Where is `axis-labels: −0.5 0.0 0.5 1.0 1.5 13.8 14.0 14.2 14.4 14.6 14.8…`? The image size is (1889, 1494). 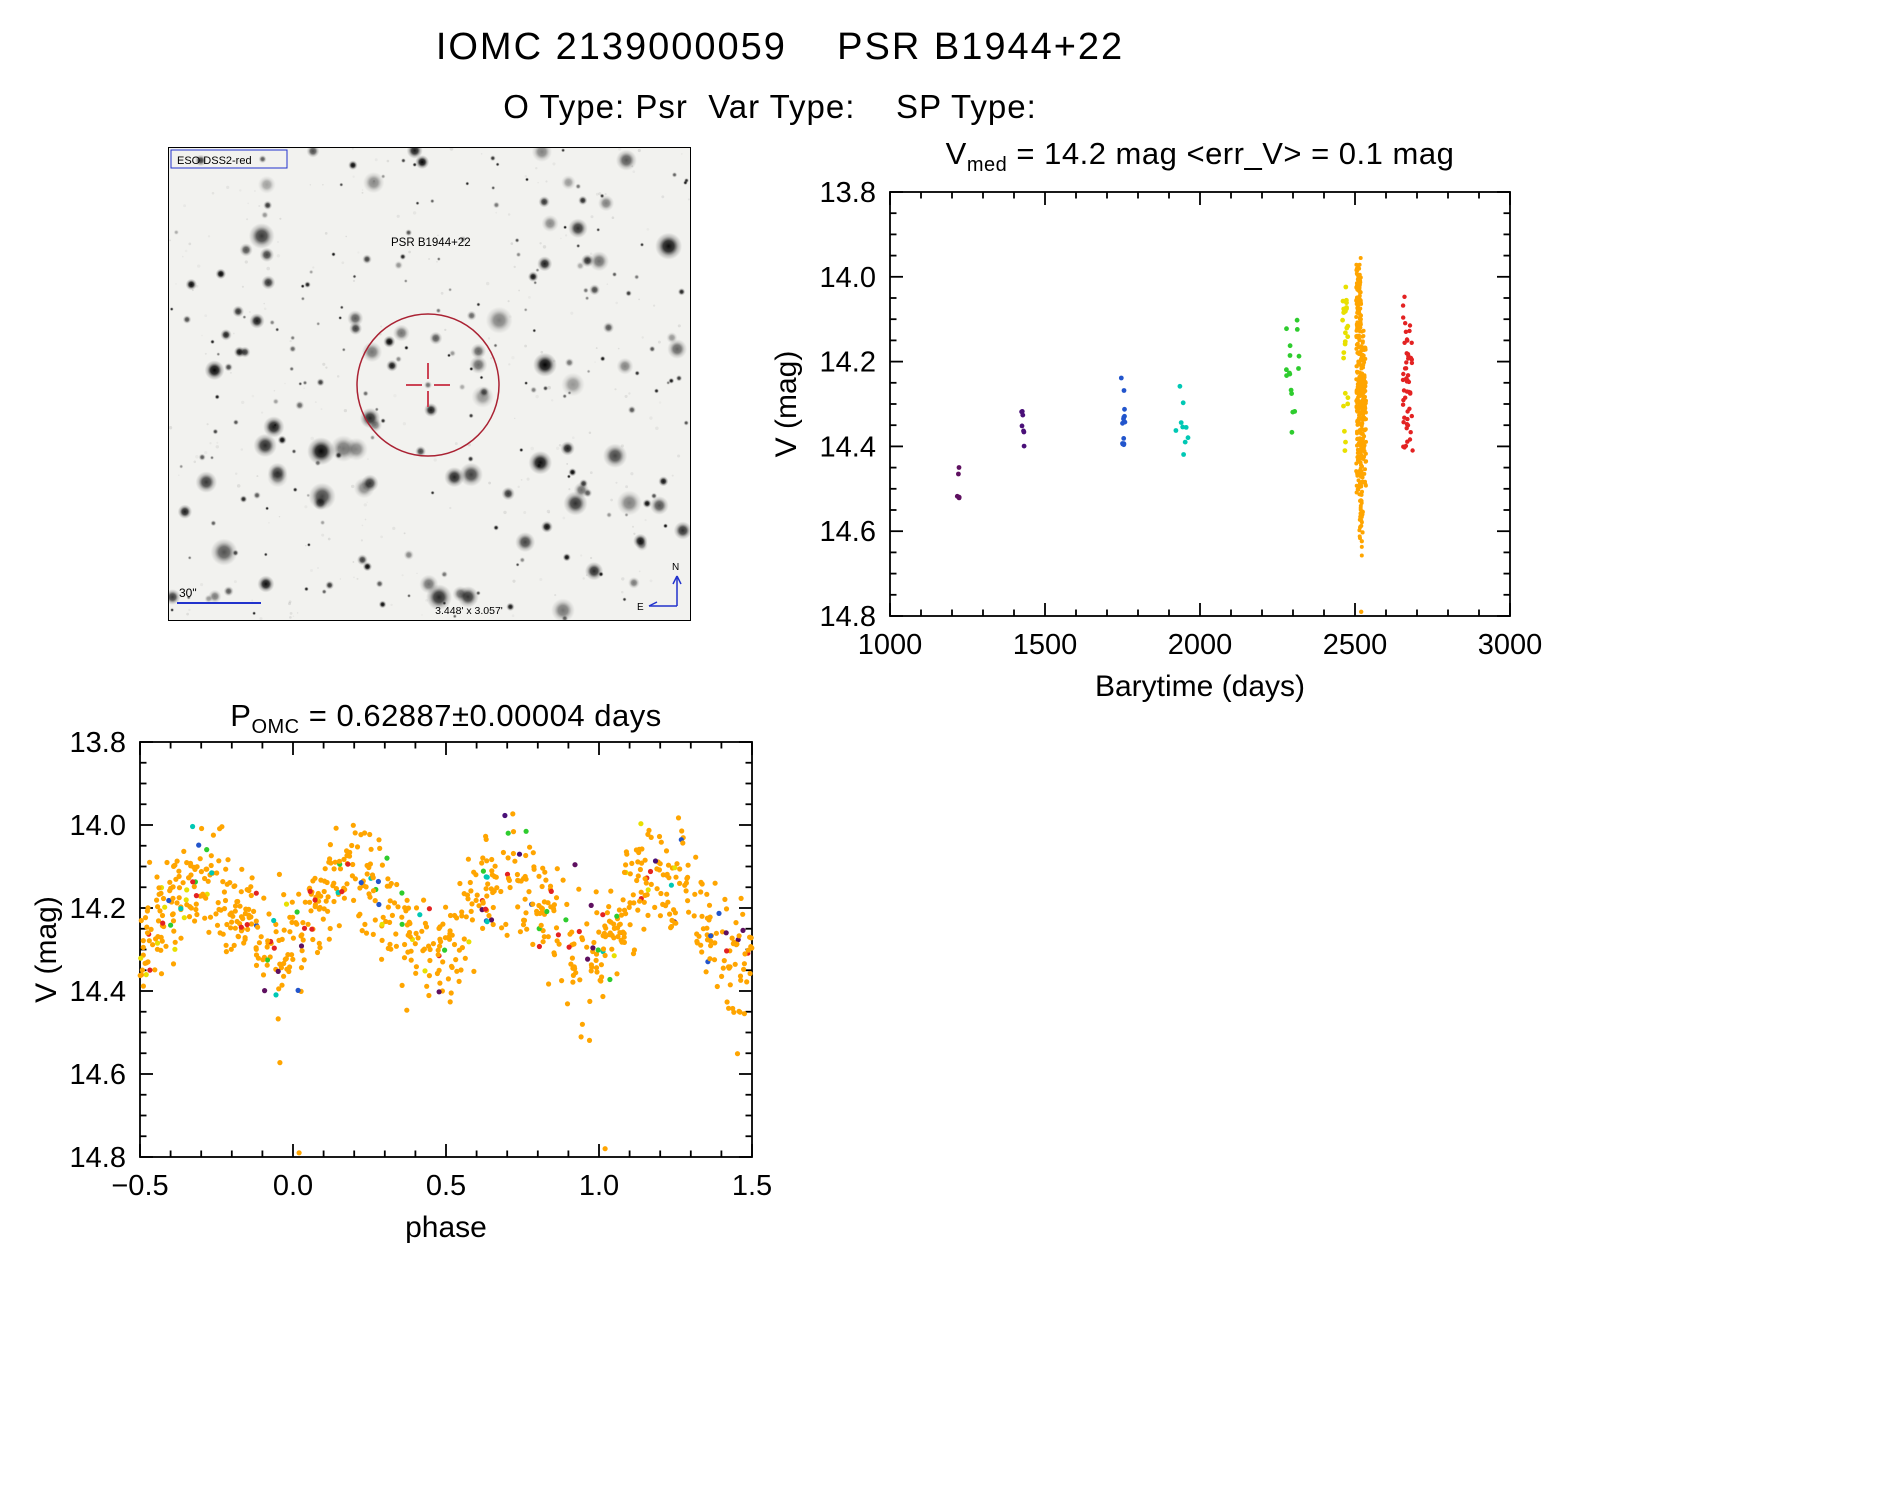
axis-labels: −0.5 0.0 0.5 1.0 1.5 13.8 14.0 14.2 14.4 14.6 14.8… is located at coordinates (401, 985).